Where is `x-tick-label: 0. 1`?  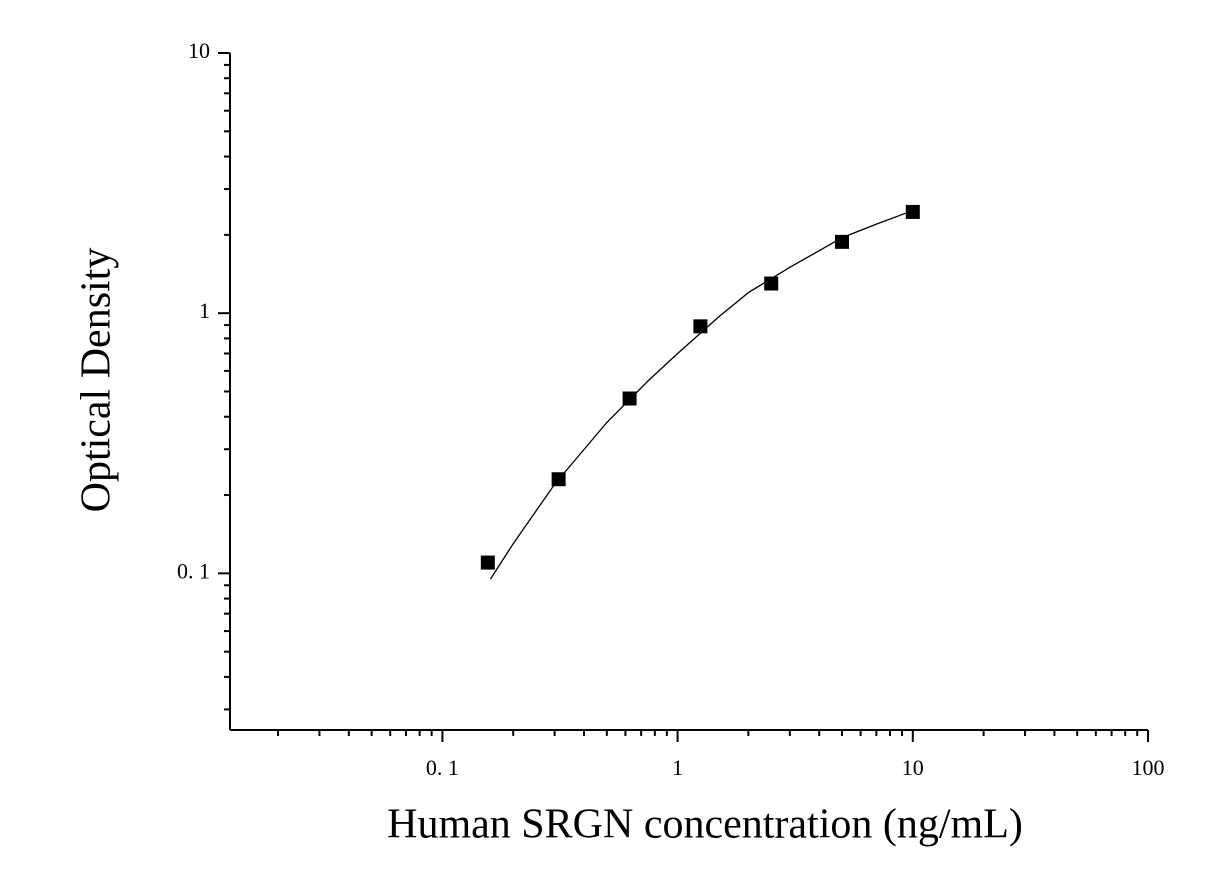
x-tick-label: 0. 1 is located at coordinates (442, 767).